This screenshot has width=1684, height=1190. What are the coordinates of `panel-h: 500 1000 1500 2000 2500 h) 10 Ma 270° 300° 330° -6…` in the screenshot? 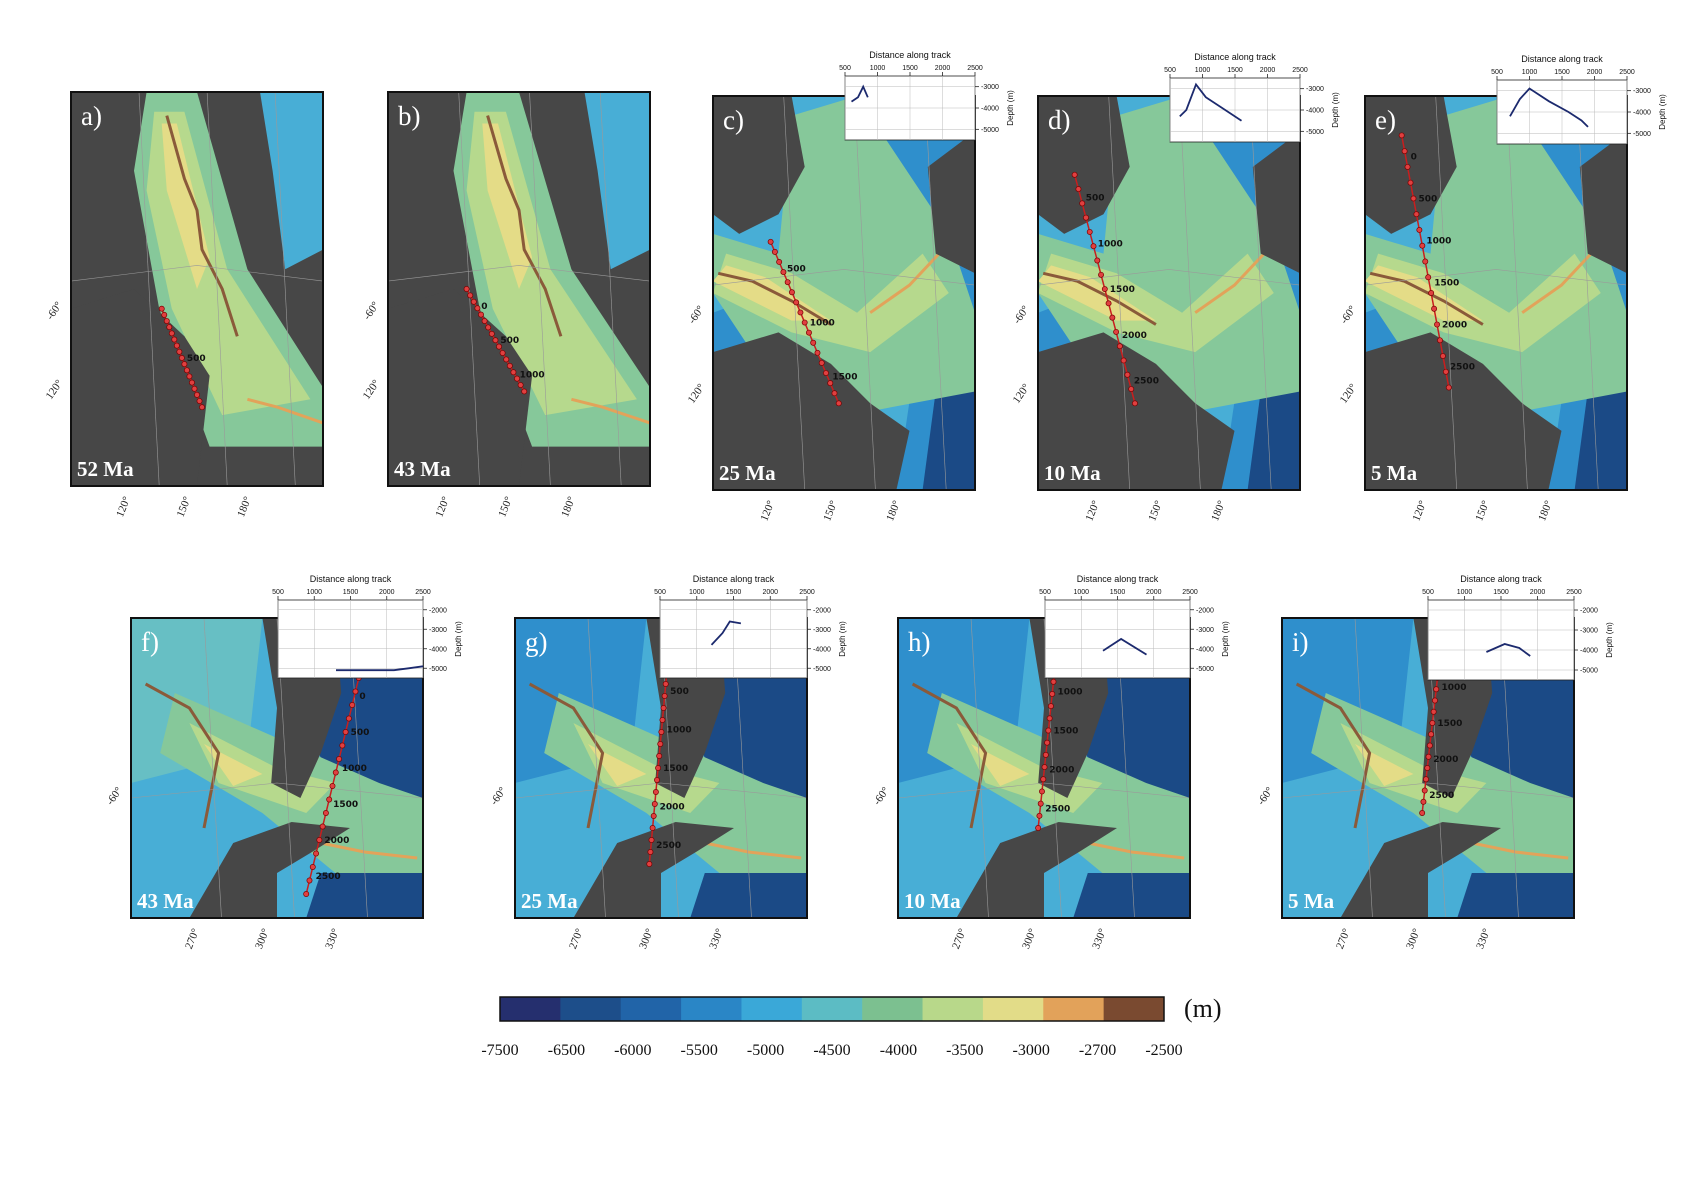 It's located at (1050, 762).